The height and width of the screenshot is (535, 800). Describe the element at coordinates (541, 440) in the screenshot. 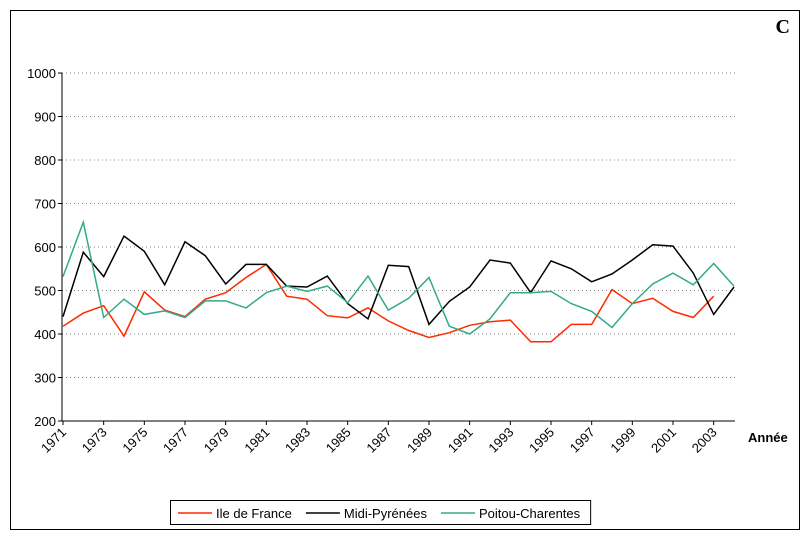

I see `x-tick-label: 1995` at that location.